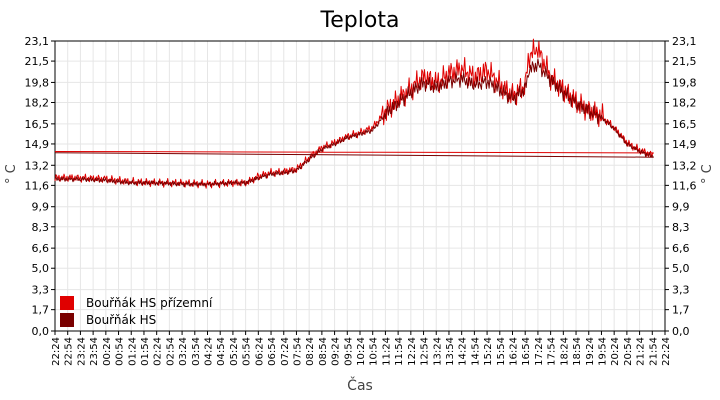  I want to click on x-tick-label: 14:24, so click(463, 351).